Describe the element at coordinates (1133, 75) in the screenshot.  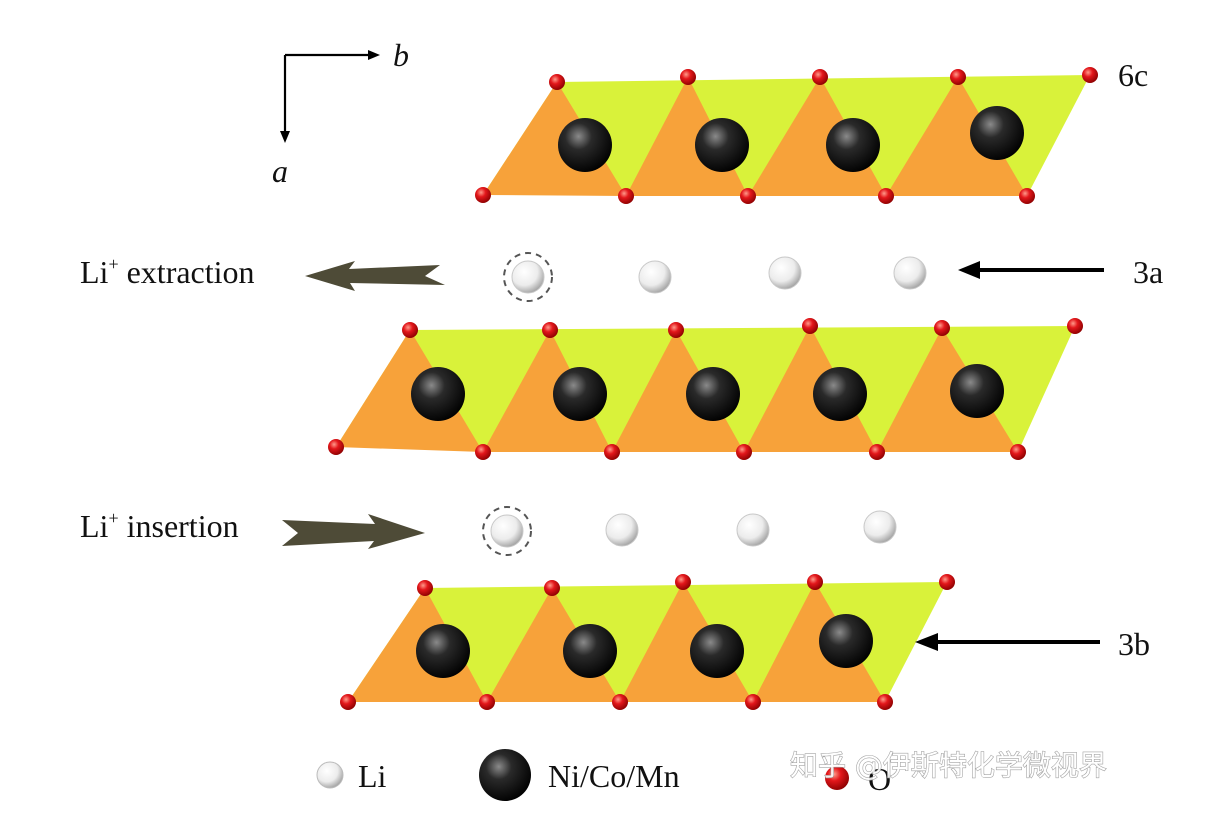
I see `site-label-6c: 6c` at that location.